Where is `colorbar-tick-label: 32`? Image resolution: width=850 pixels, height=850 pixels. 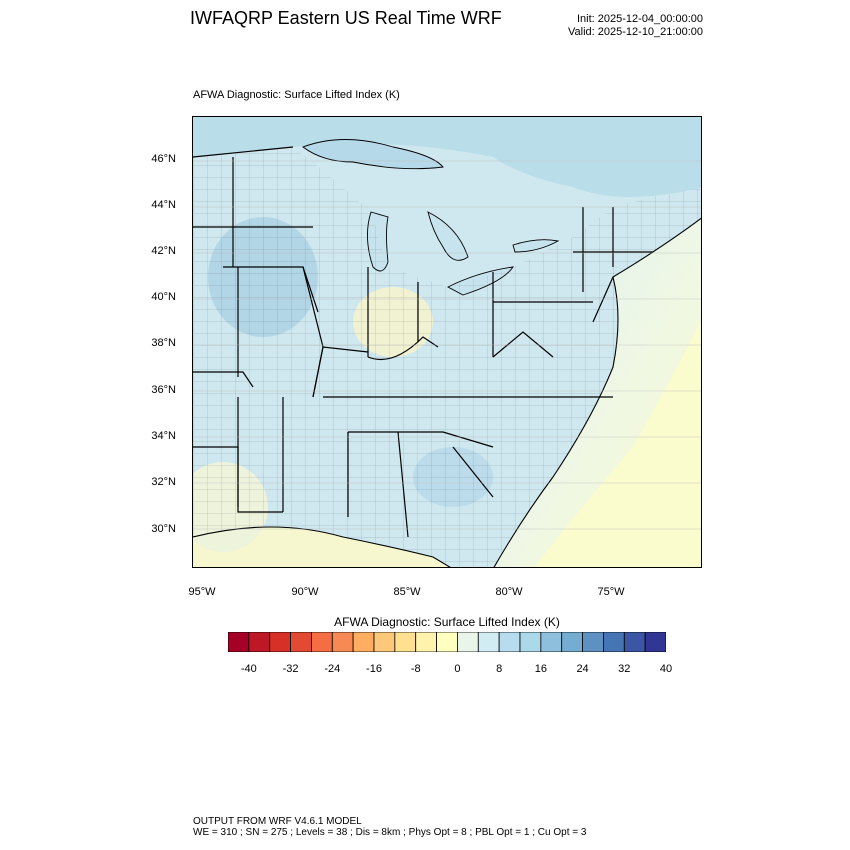 colorbar-tick-label: 32 is located at coordinates (624, 669).